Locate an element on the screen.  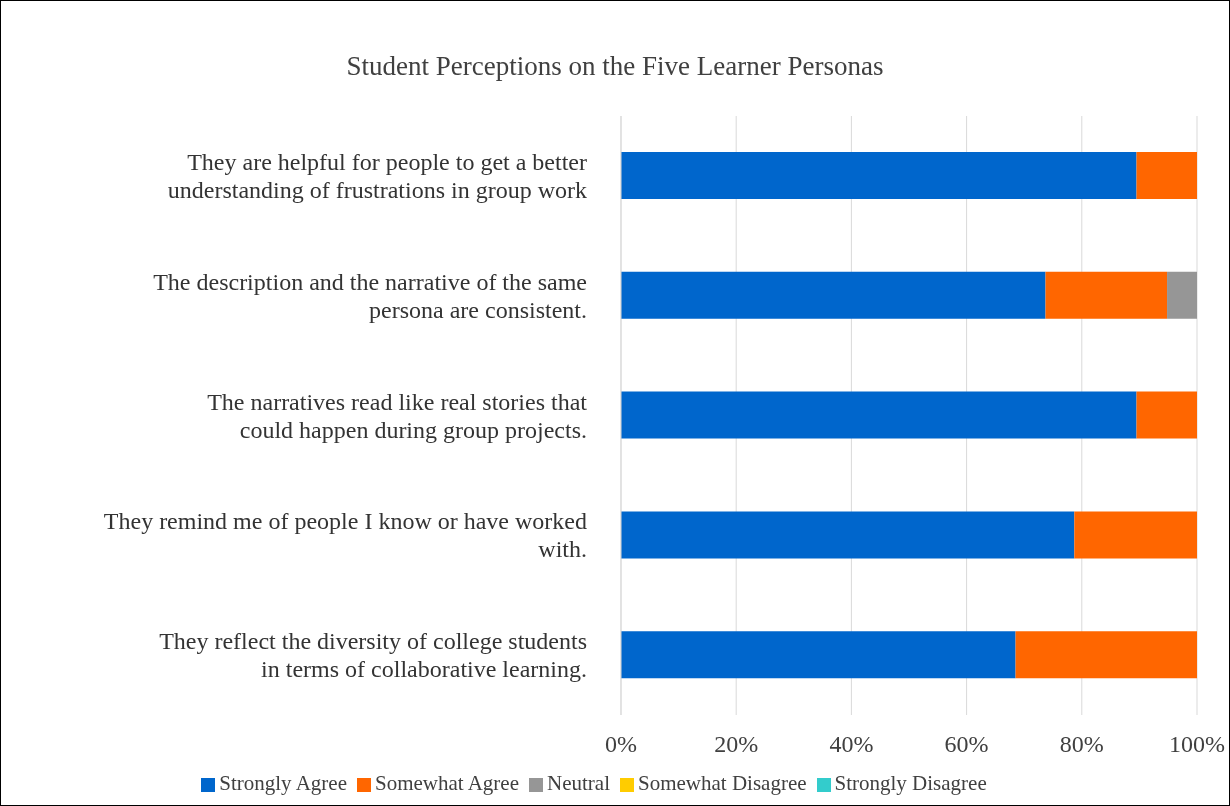
x-tick-label: 80% is located at coordinates (1081, 744).